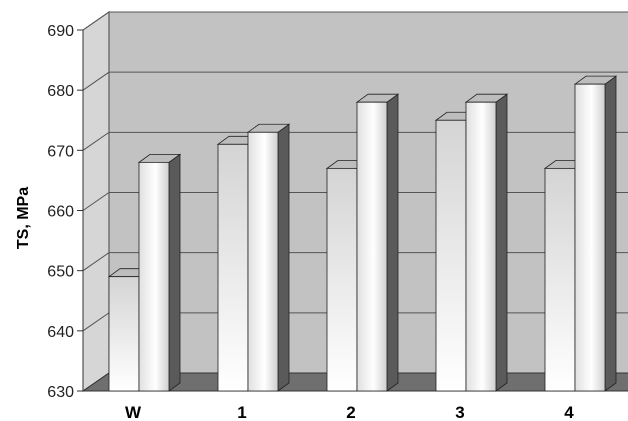 The image size is (628, 421). What do you see at coordinates (60, 392) in the screenshot?
I see `y-tick-label: 630` at bounding box center [60, 392].